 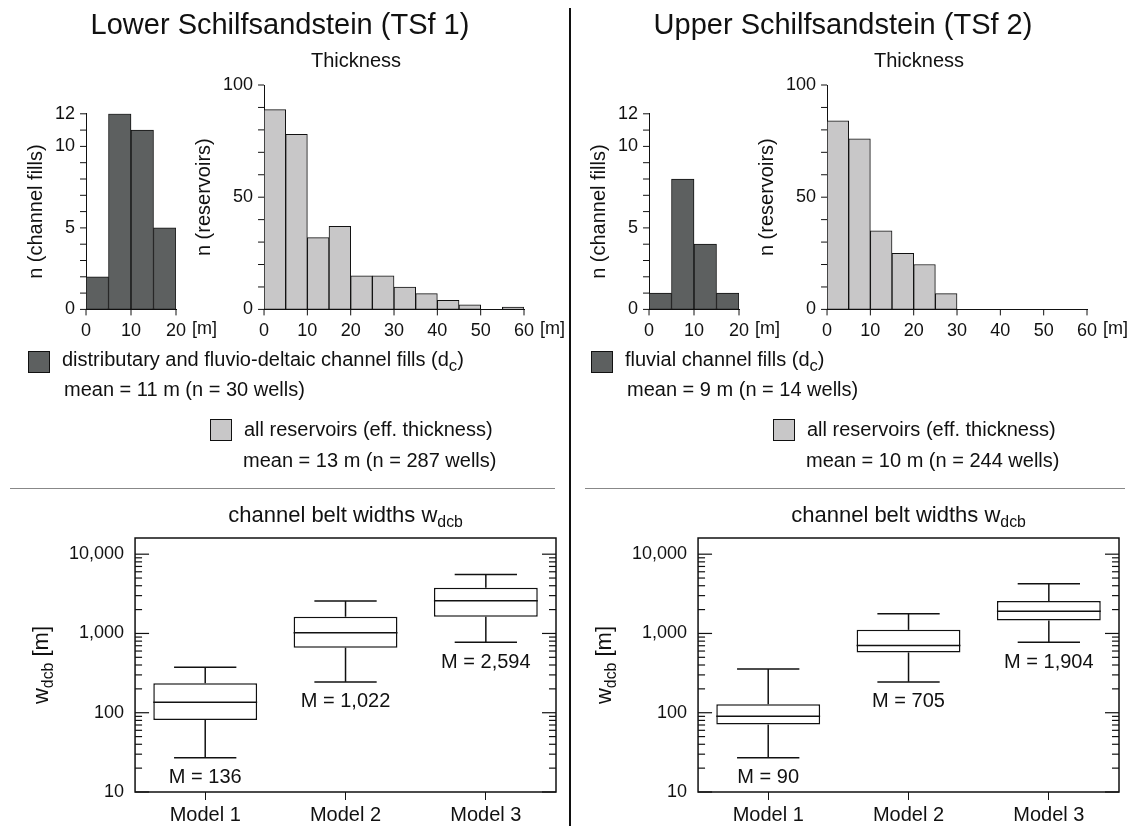 I want to click on annotation: M = 136, so click(x=205, y=776).